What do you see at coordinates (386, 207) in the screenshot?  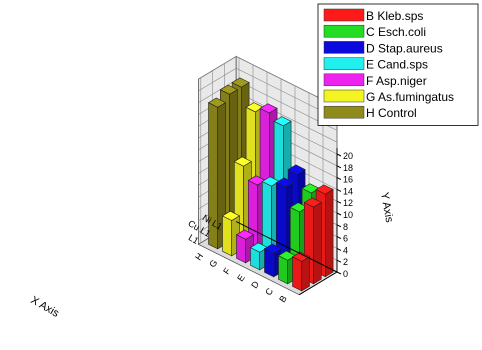 I see `y-axis-title: Y Axis` at bounding box center [386, 207].